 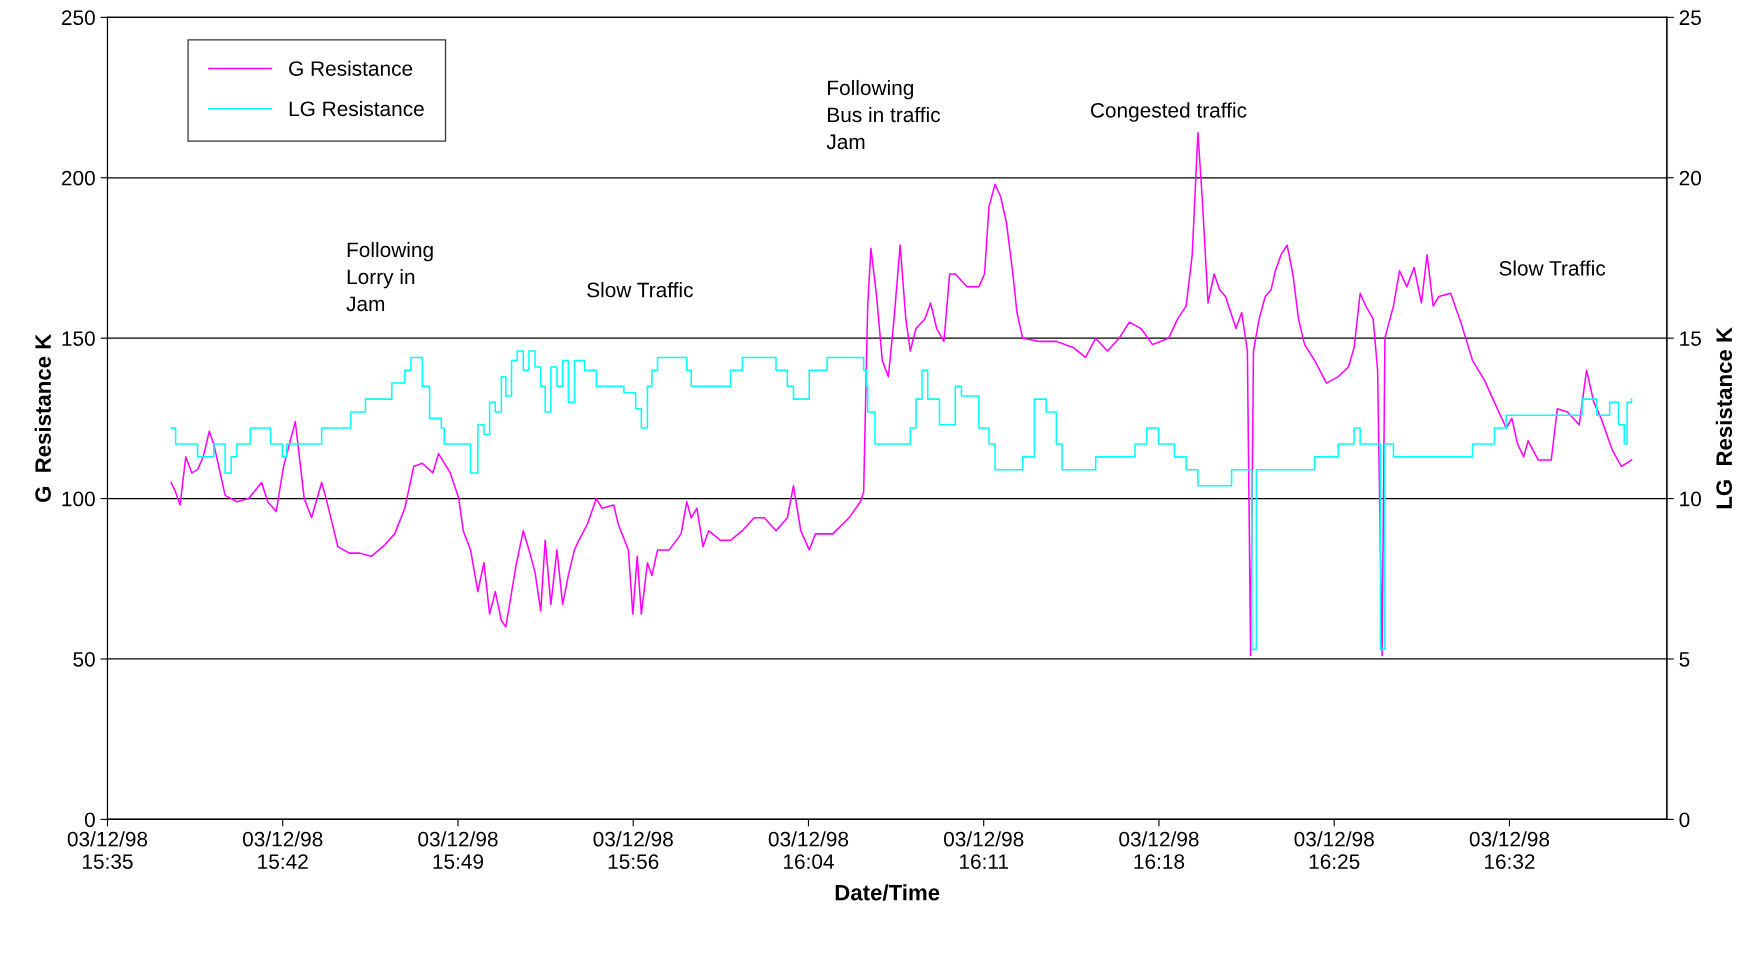 I want to click on legend-label: G Resistance, so click(x=351, y=68).